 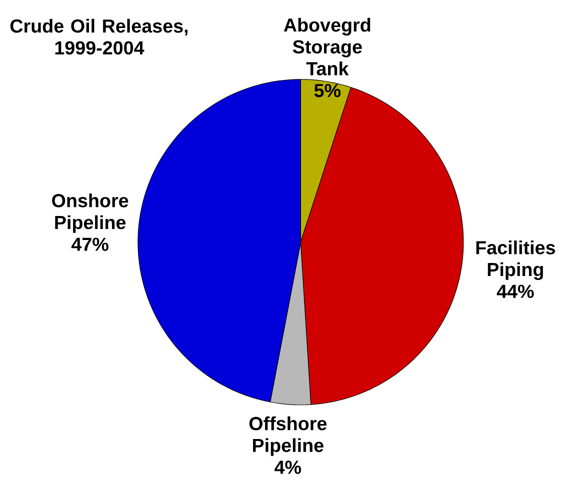 What do you see at coordinates (327, 47) in the screenshot?
I see `slice-label: Abovegrd Storage Tank` at bounding box center [327, 47].